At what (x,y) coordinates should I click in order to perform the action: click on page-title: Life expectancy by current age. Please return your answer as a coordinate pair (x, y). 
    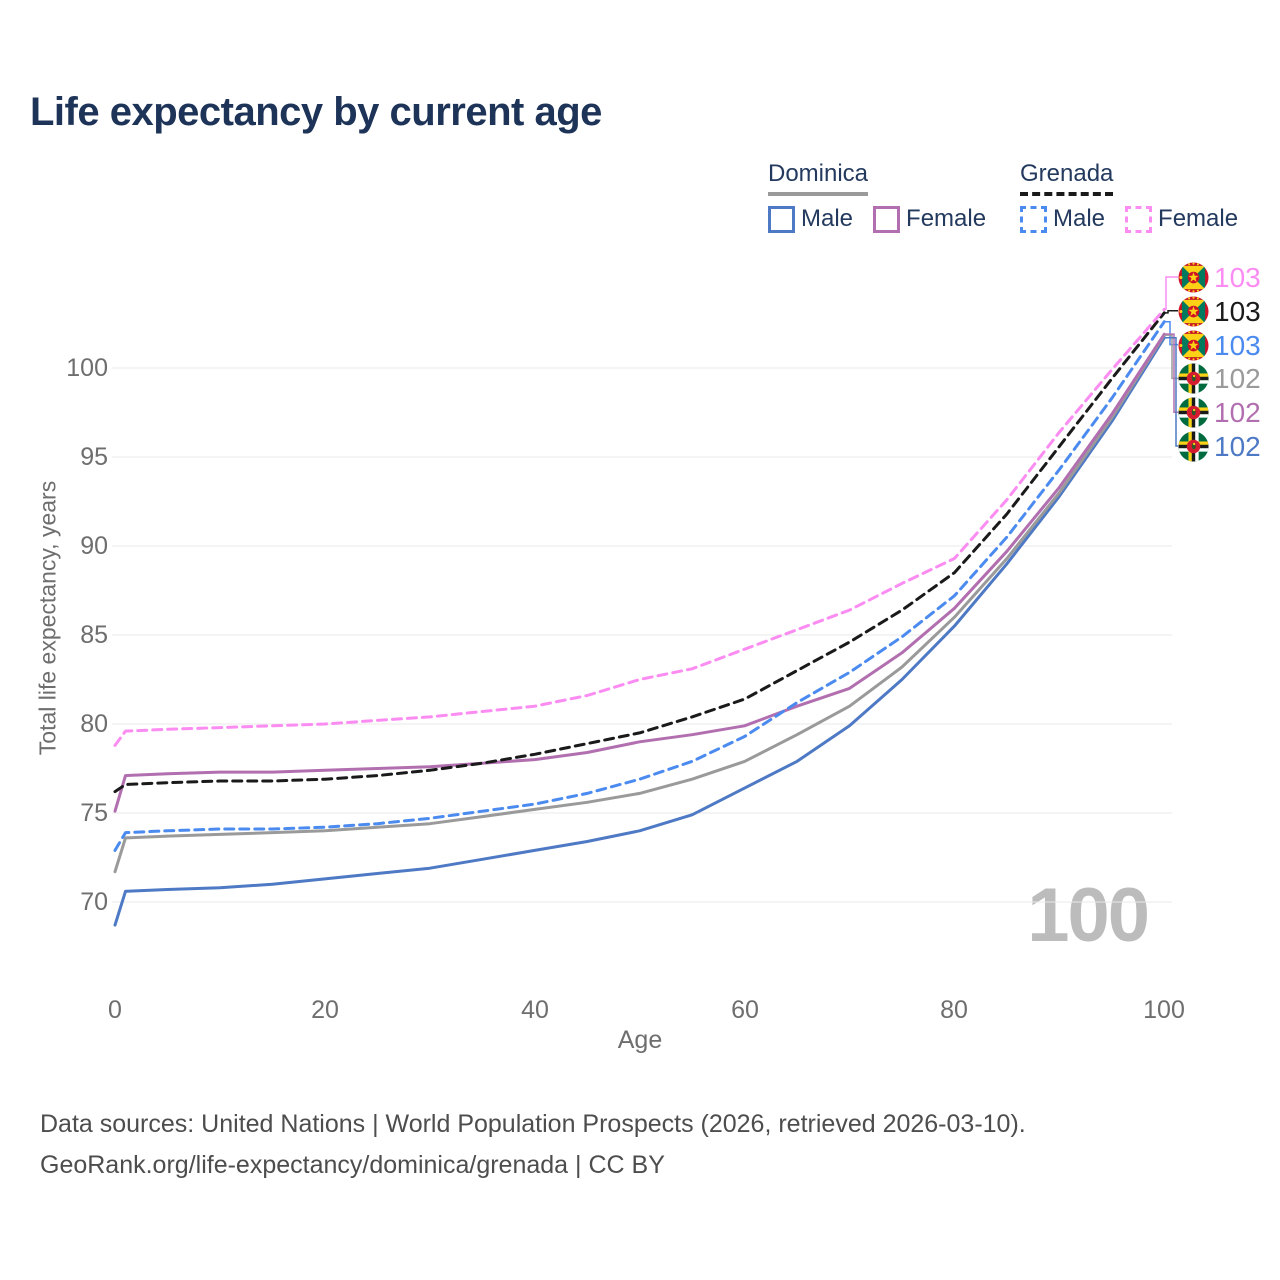
    Looking at the image, I should click on (316, 112).